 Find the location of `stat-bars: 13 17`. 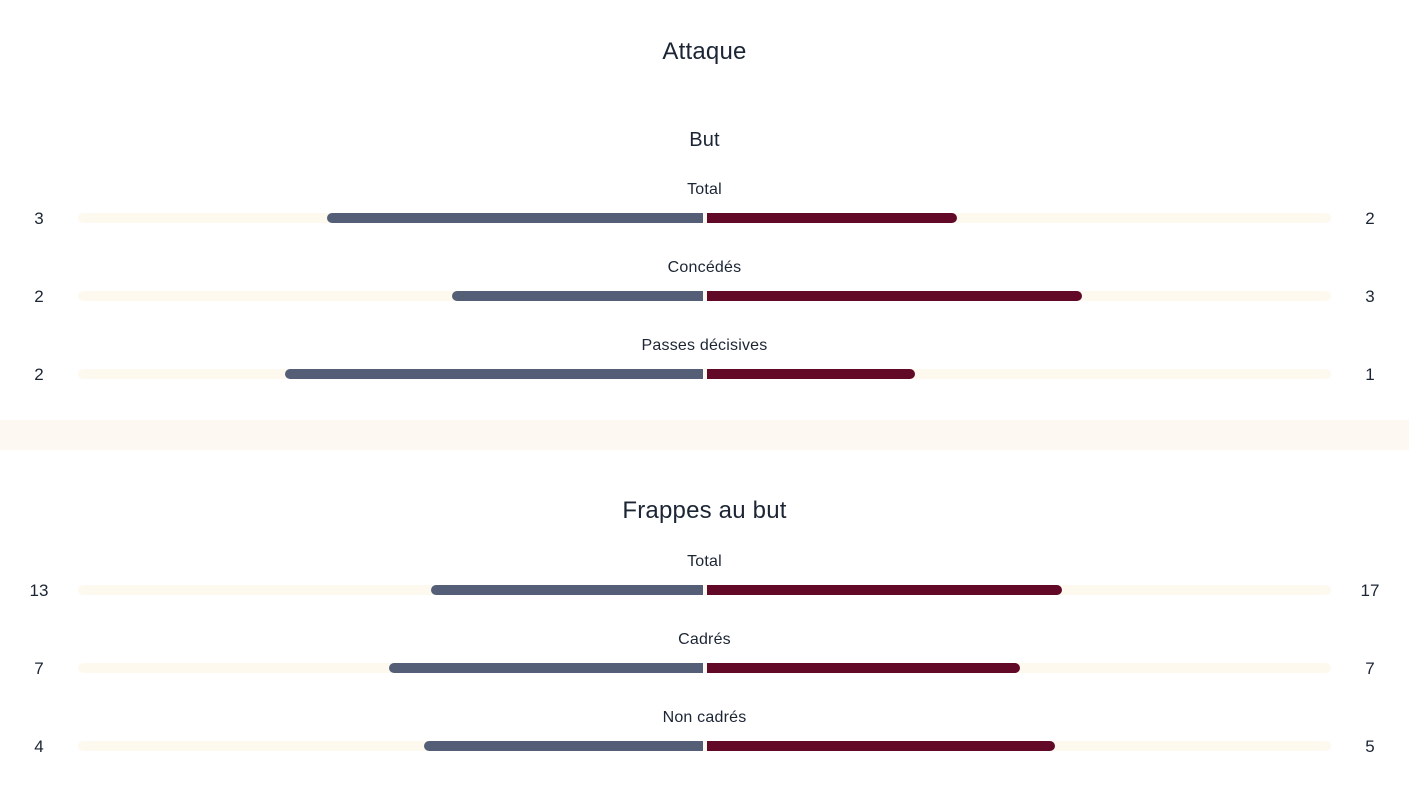

stat-bars: 13 17 is located at coordinates (704, 590).